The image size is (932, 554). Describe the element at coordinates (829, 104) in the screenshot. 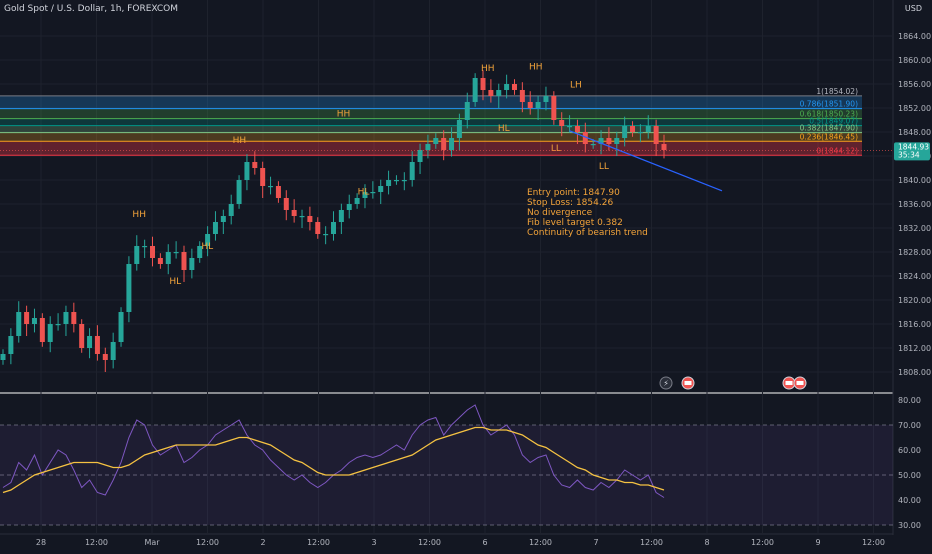

I see `fib-level-label: 0.786(1851.90)` at that location.